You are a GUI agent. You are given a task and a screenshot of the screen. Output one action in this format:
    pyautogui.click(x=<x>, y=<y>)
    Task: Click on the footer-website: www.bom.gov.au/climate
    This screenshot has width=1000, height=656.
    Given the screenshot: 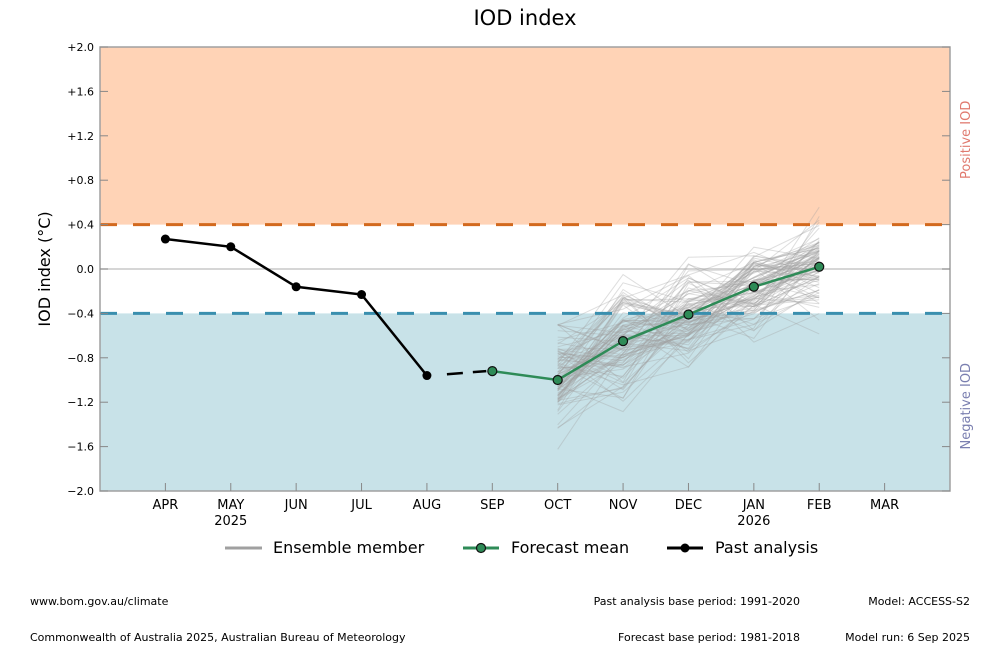 What is the action you would take?
    pyautogui.click(x=99, y=601)
    